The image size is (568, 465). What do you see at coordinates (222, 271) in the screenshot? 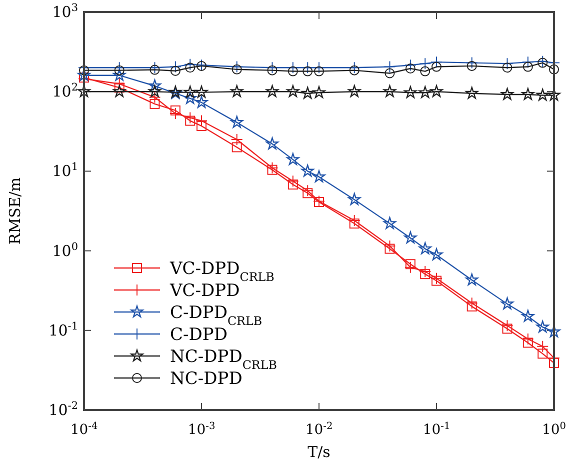
I see `legend-label: VC-DPD$_{CRLB}$` at bounding box center [222, 271].